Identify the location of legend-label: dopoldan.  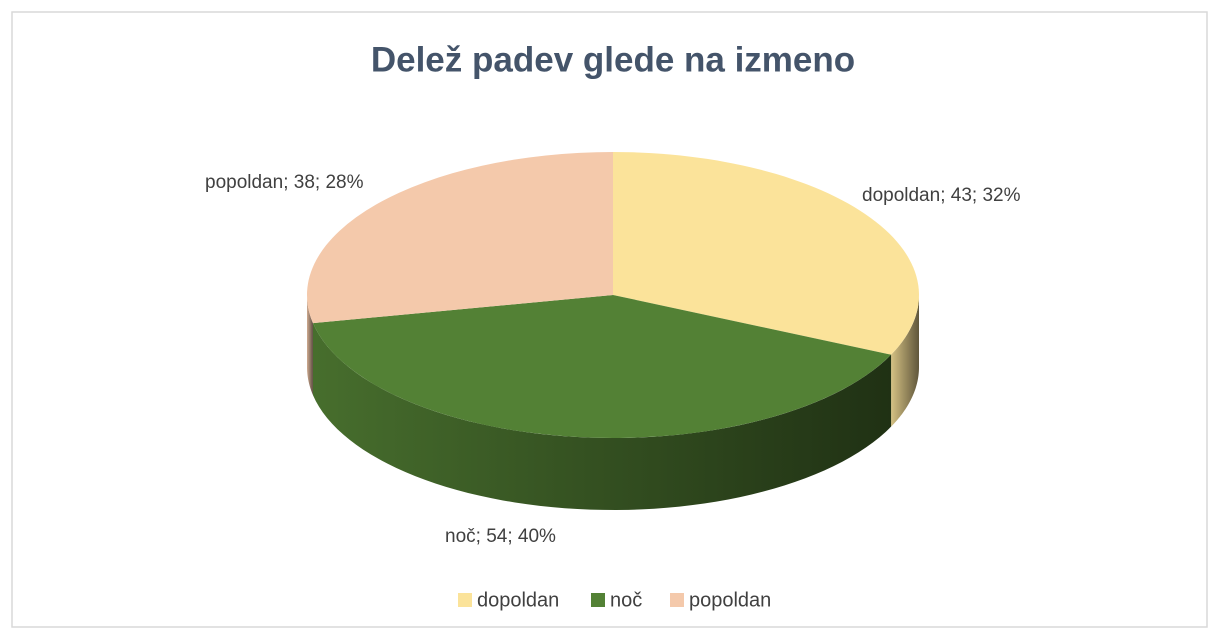
(518, 600).